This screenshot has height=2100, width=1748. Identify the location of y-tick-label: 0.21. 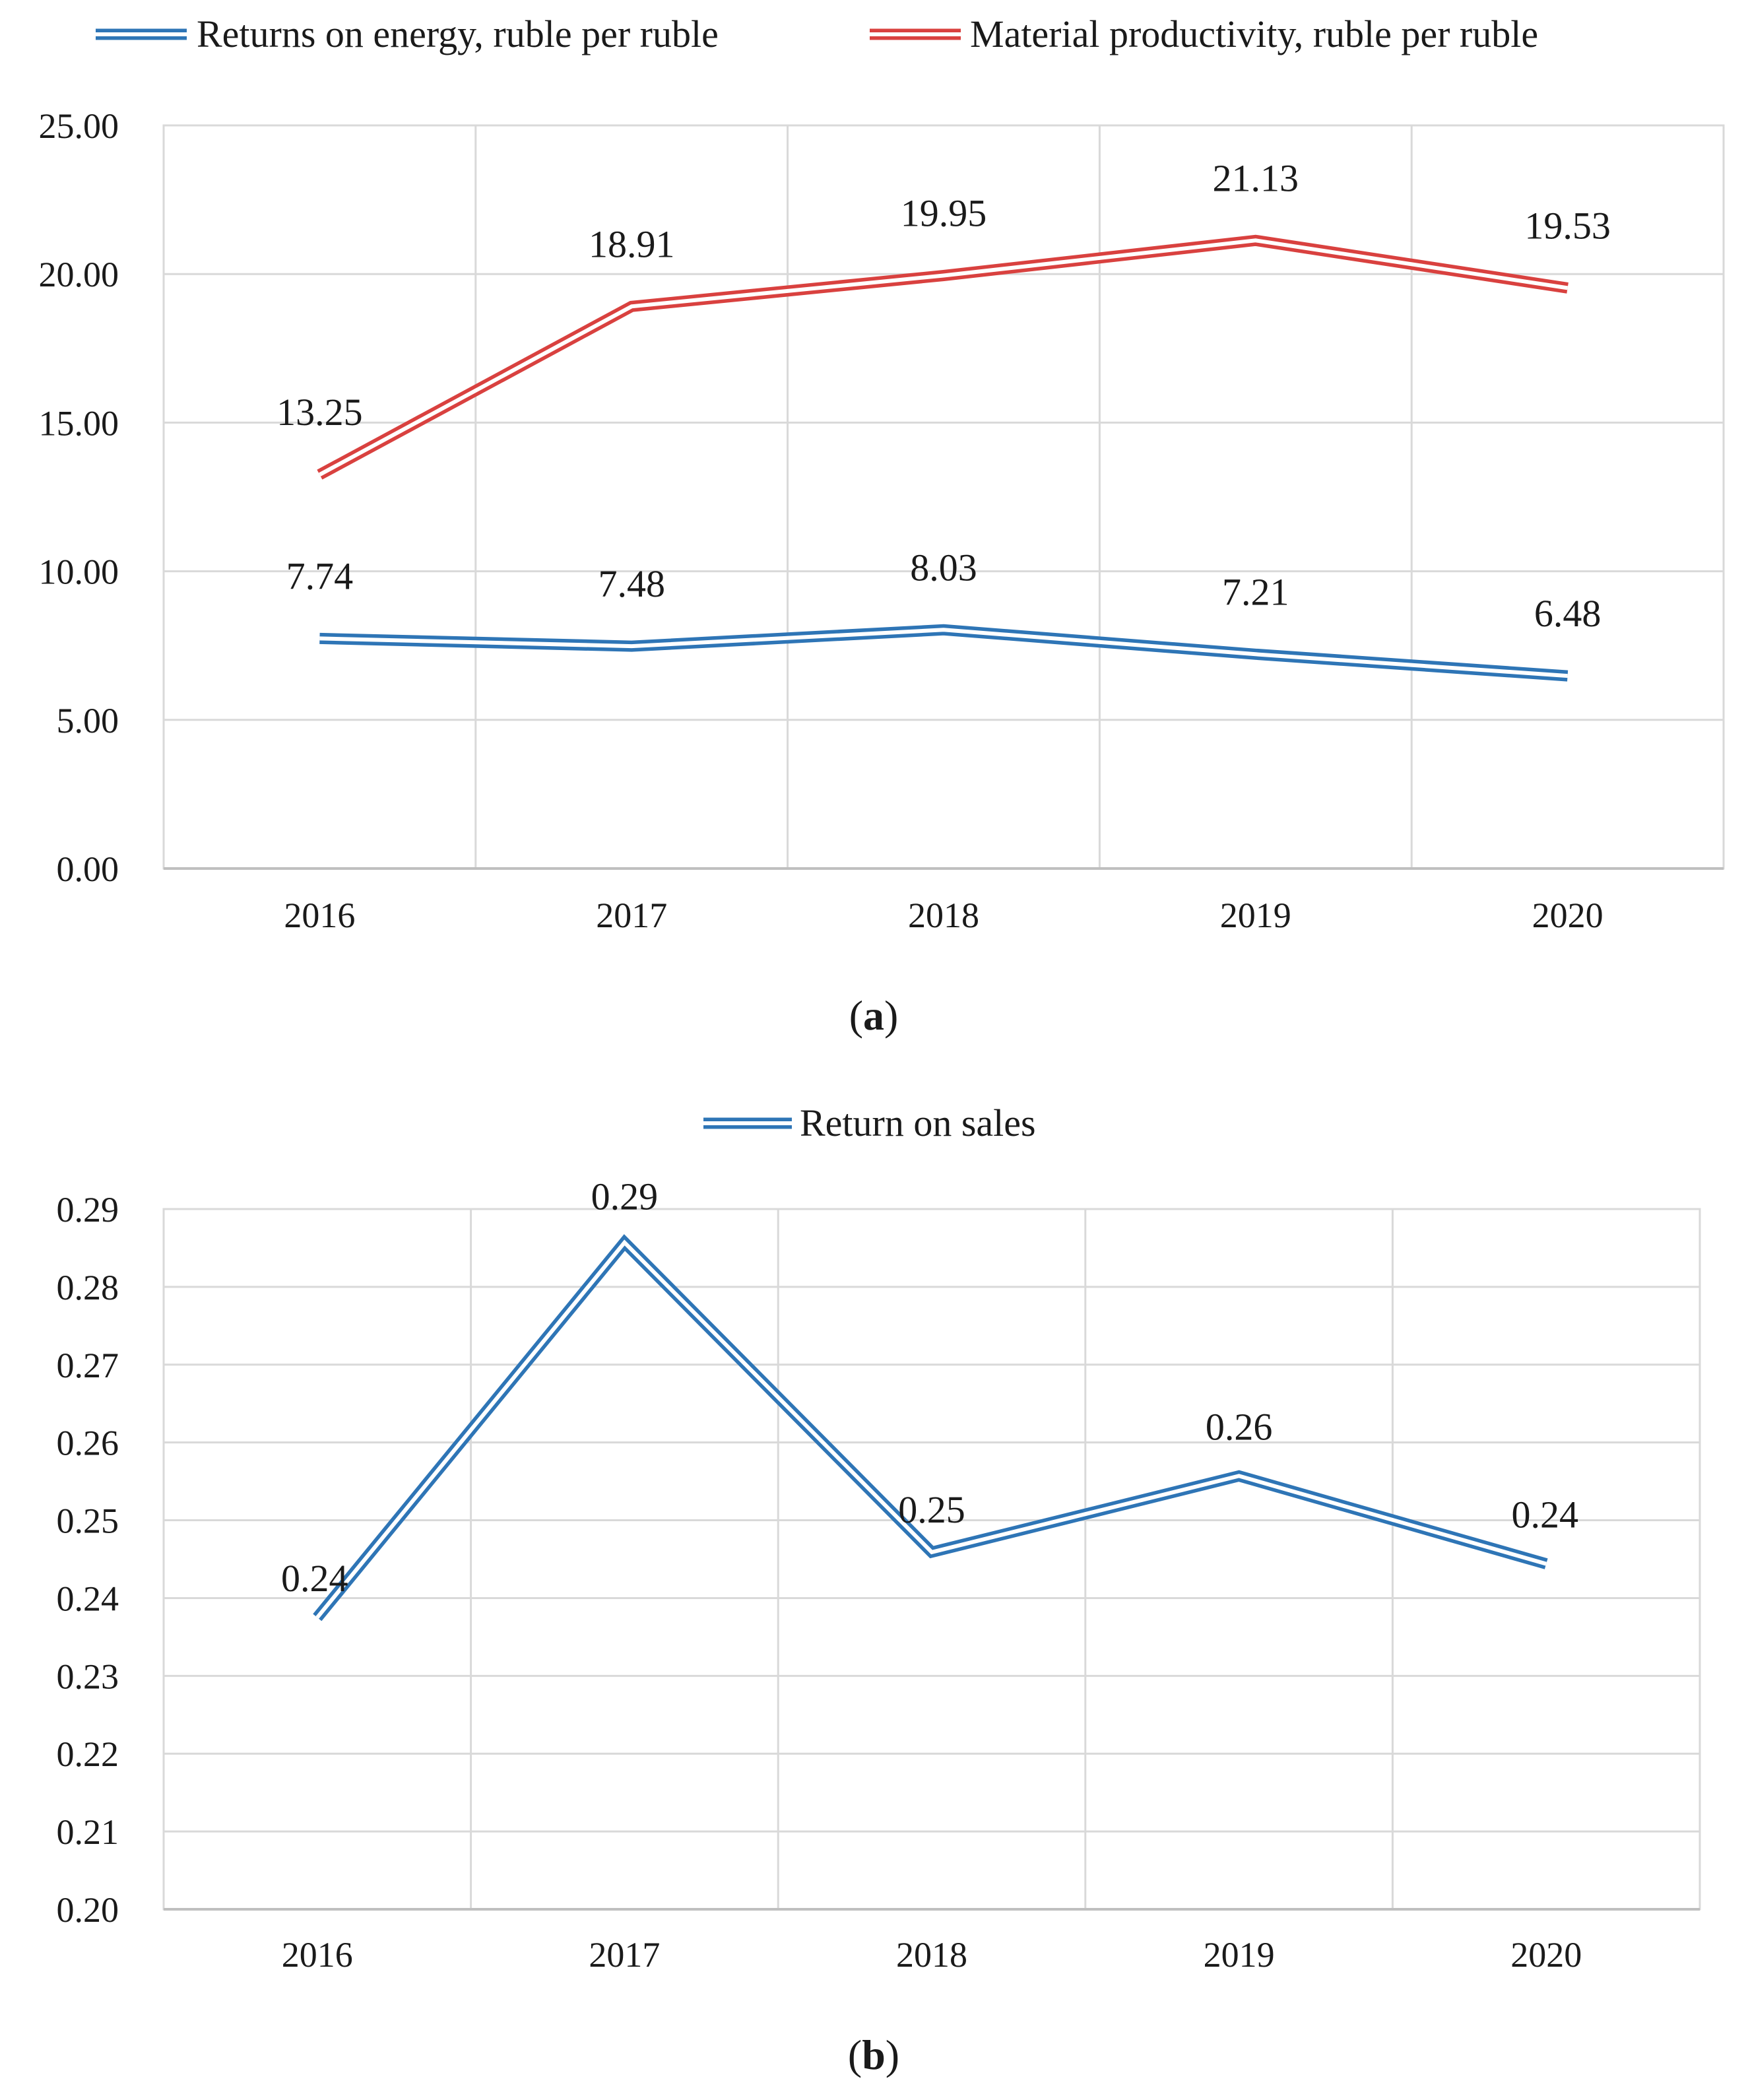
(88, 1832).